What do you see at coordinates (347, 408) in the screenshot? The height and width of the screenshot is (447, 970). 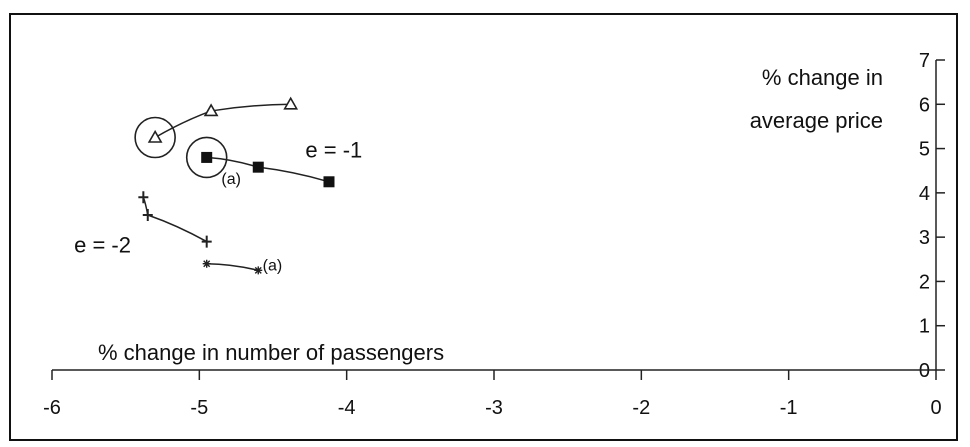 I see `x-tick-label: -4` at bounding box center [347, 408].